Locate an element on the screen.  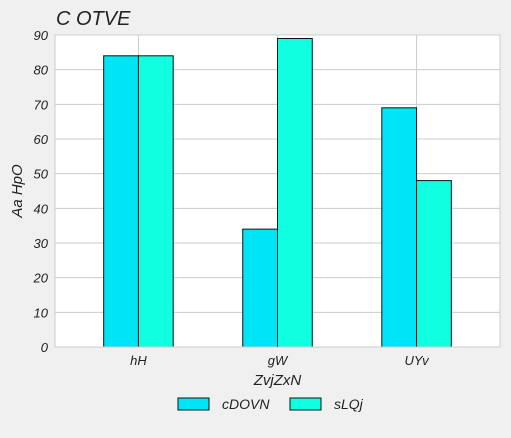
y-tick-label: 10 is located at coordinates (41, 312).